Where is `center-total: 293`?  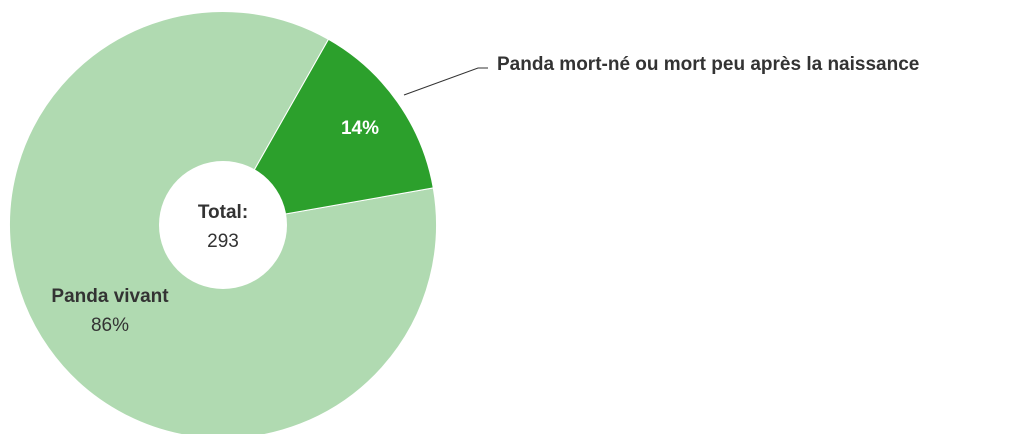 center-total: 293 is located at coordinates (223, 241).